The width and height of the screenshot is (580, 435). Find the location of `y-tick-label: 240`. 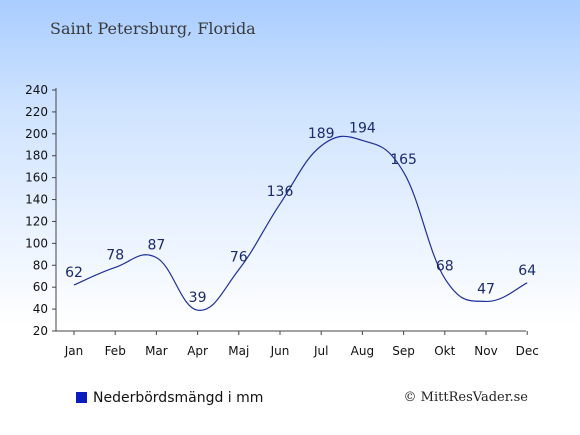

y-tick-label: 240 is located at coordinates (36, 90).